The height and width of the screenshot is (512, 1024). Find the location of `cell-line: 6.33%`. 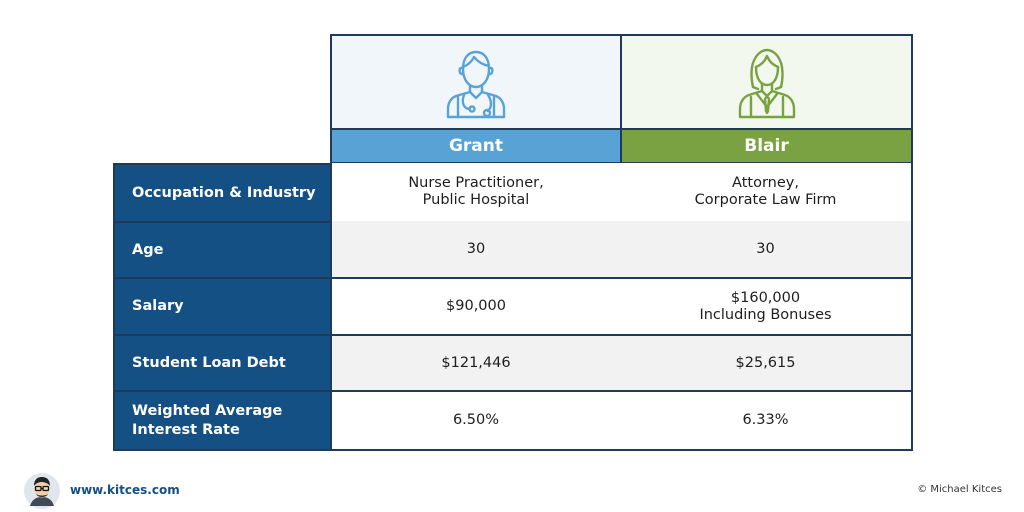

cell-line: 6.33% is located at coordinates (765, 420).